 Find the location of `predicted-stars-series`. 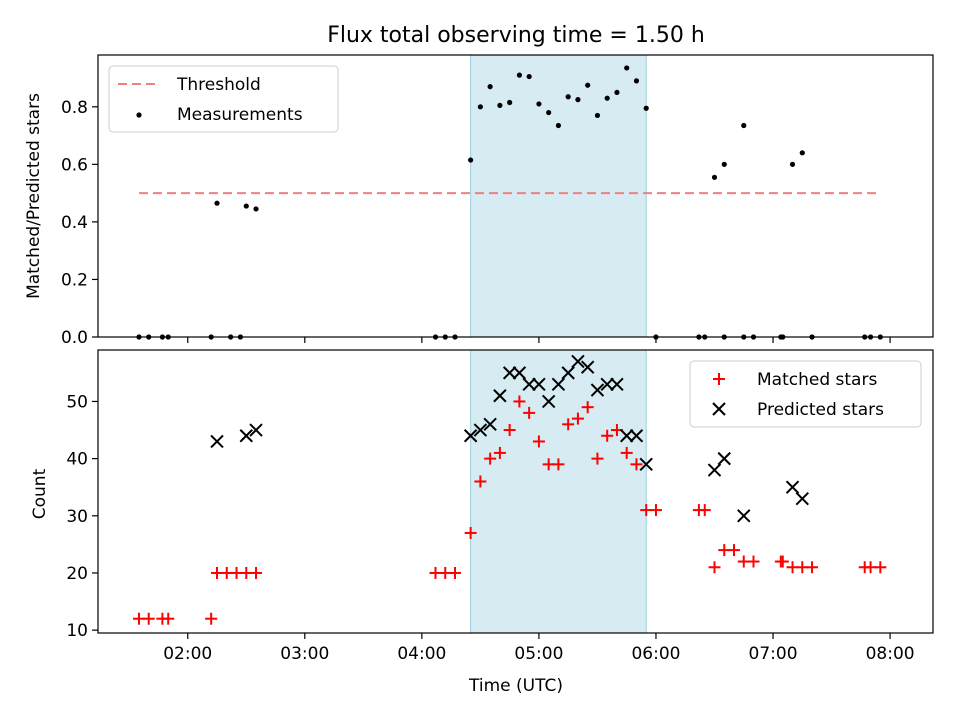

predicted-stars-series is located at coordinates (509, 438).